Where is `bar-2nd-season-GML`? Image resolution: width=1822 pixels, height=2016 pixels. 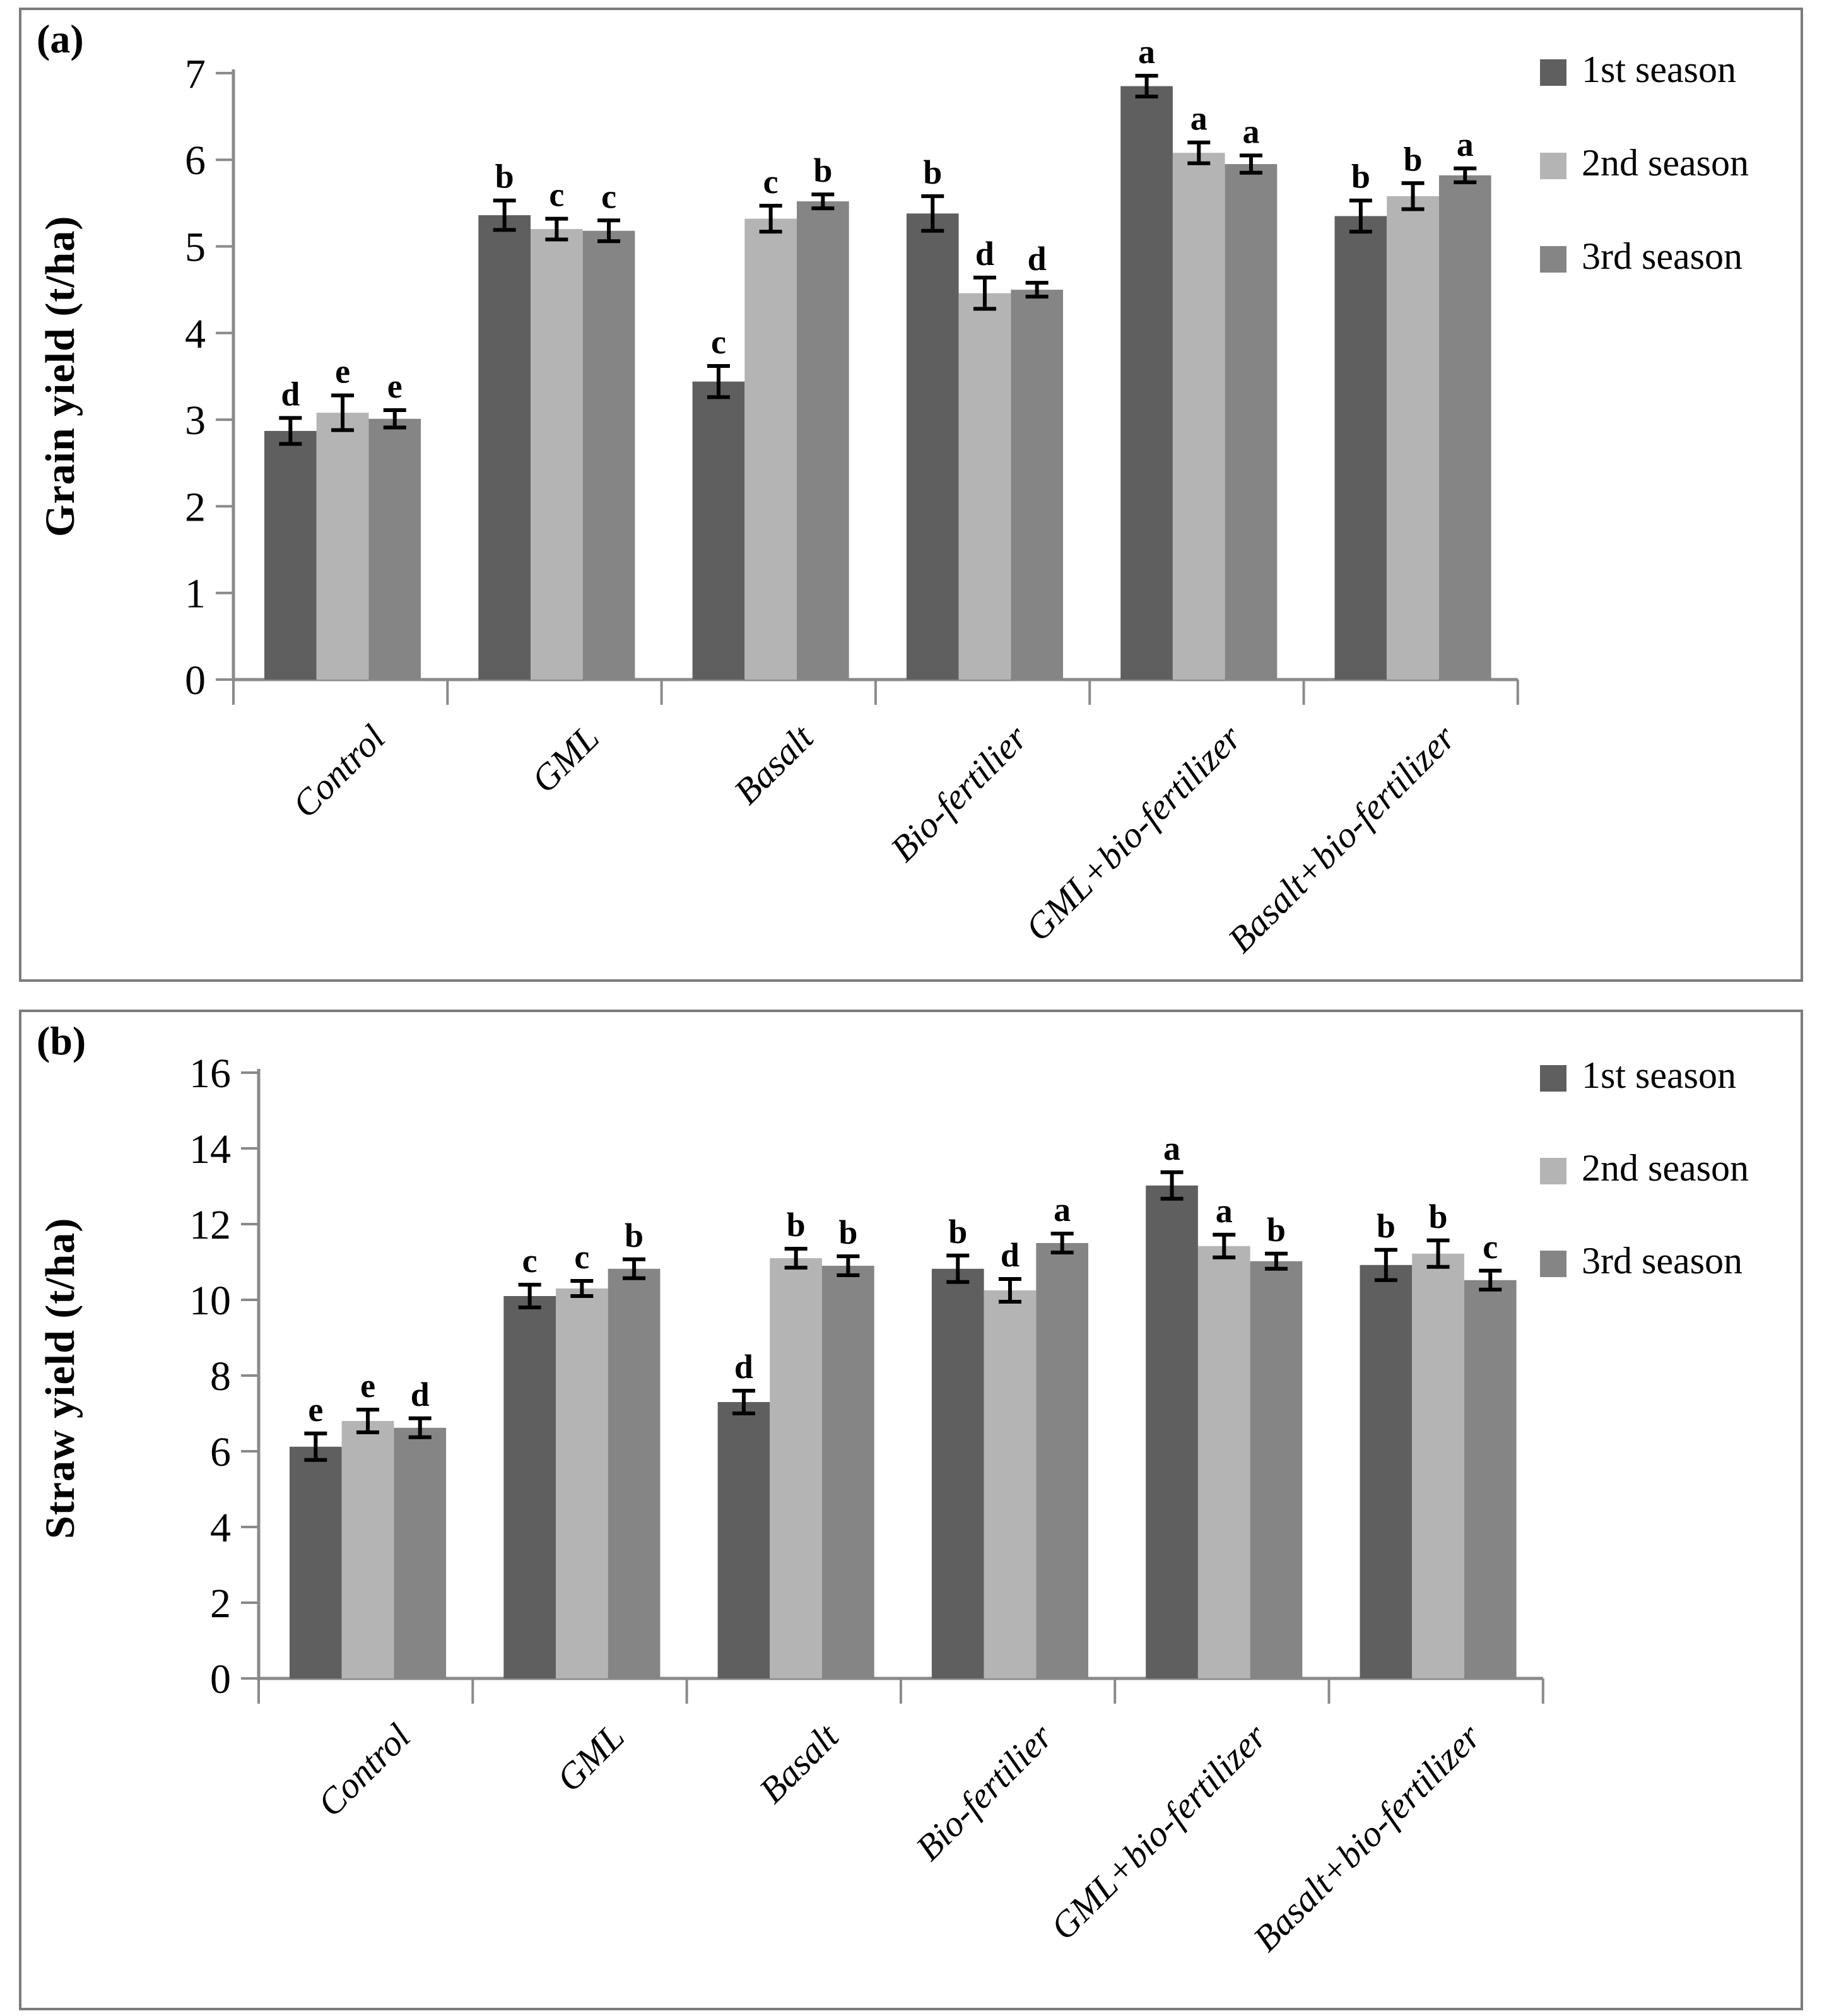 bar-2nd-season-GML is located at coordinates (582, 1483).